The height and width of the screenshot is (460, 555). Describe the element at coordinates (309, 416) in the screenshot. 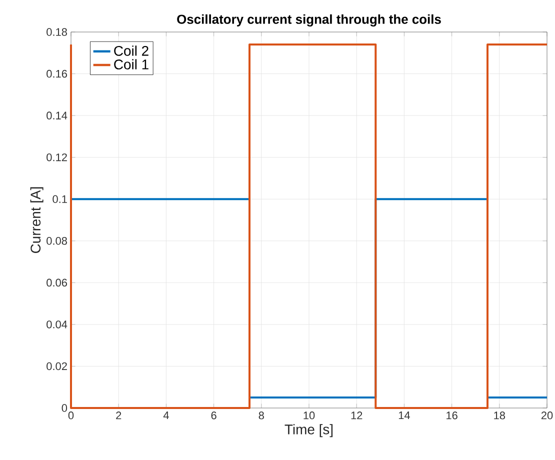

I see `x-tick-label: 10` at that location.